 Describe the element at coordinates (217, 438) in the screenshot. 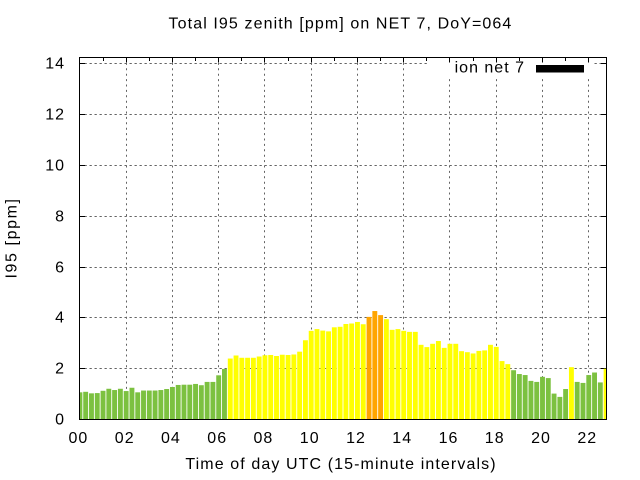

I see `svg-text: 06` at that location.